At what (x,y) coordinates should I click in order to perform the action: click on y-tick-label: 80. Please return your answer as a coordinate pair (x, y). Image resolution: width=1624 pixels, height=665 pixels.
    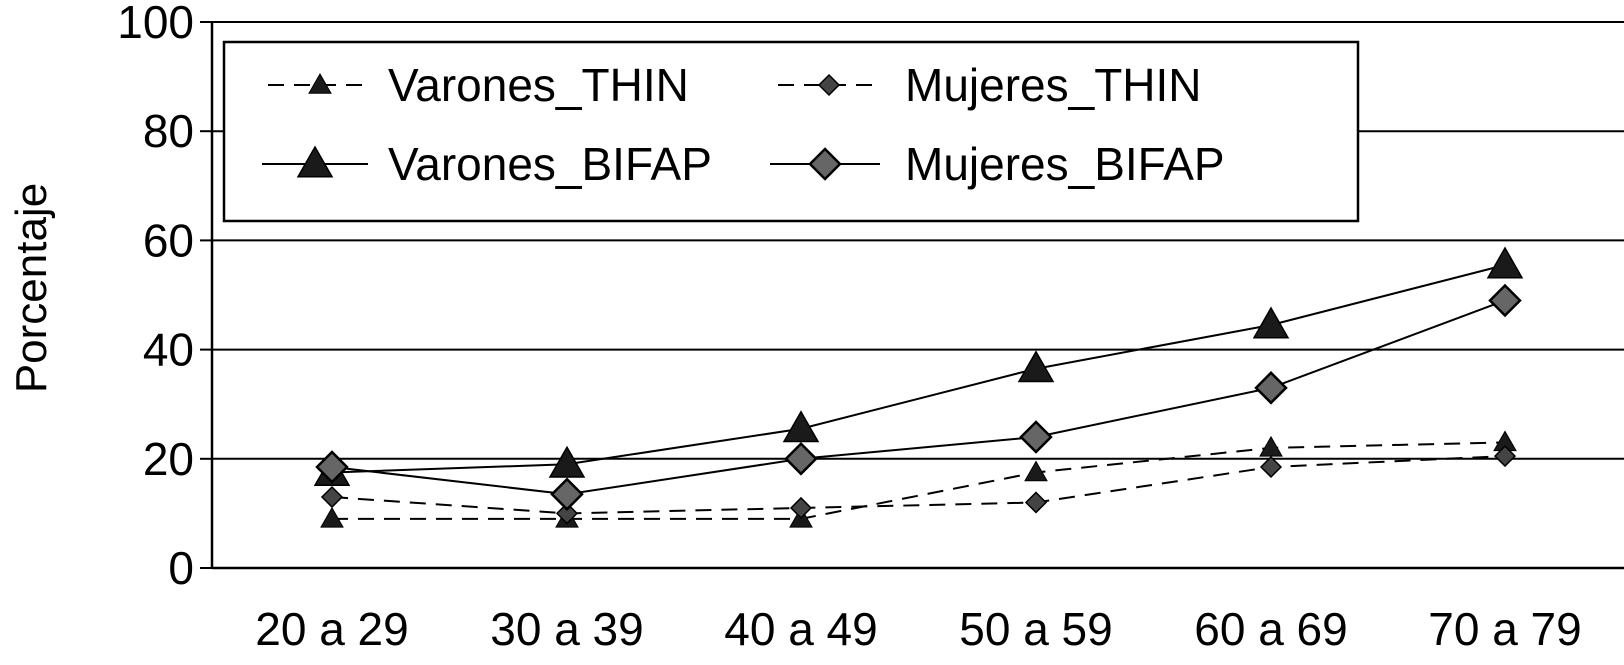
    Looking at the image, I should click on (168, 131).